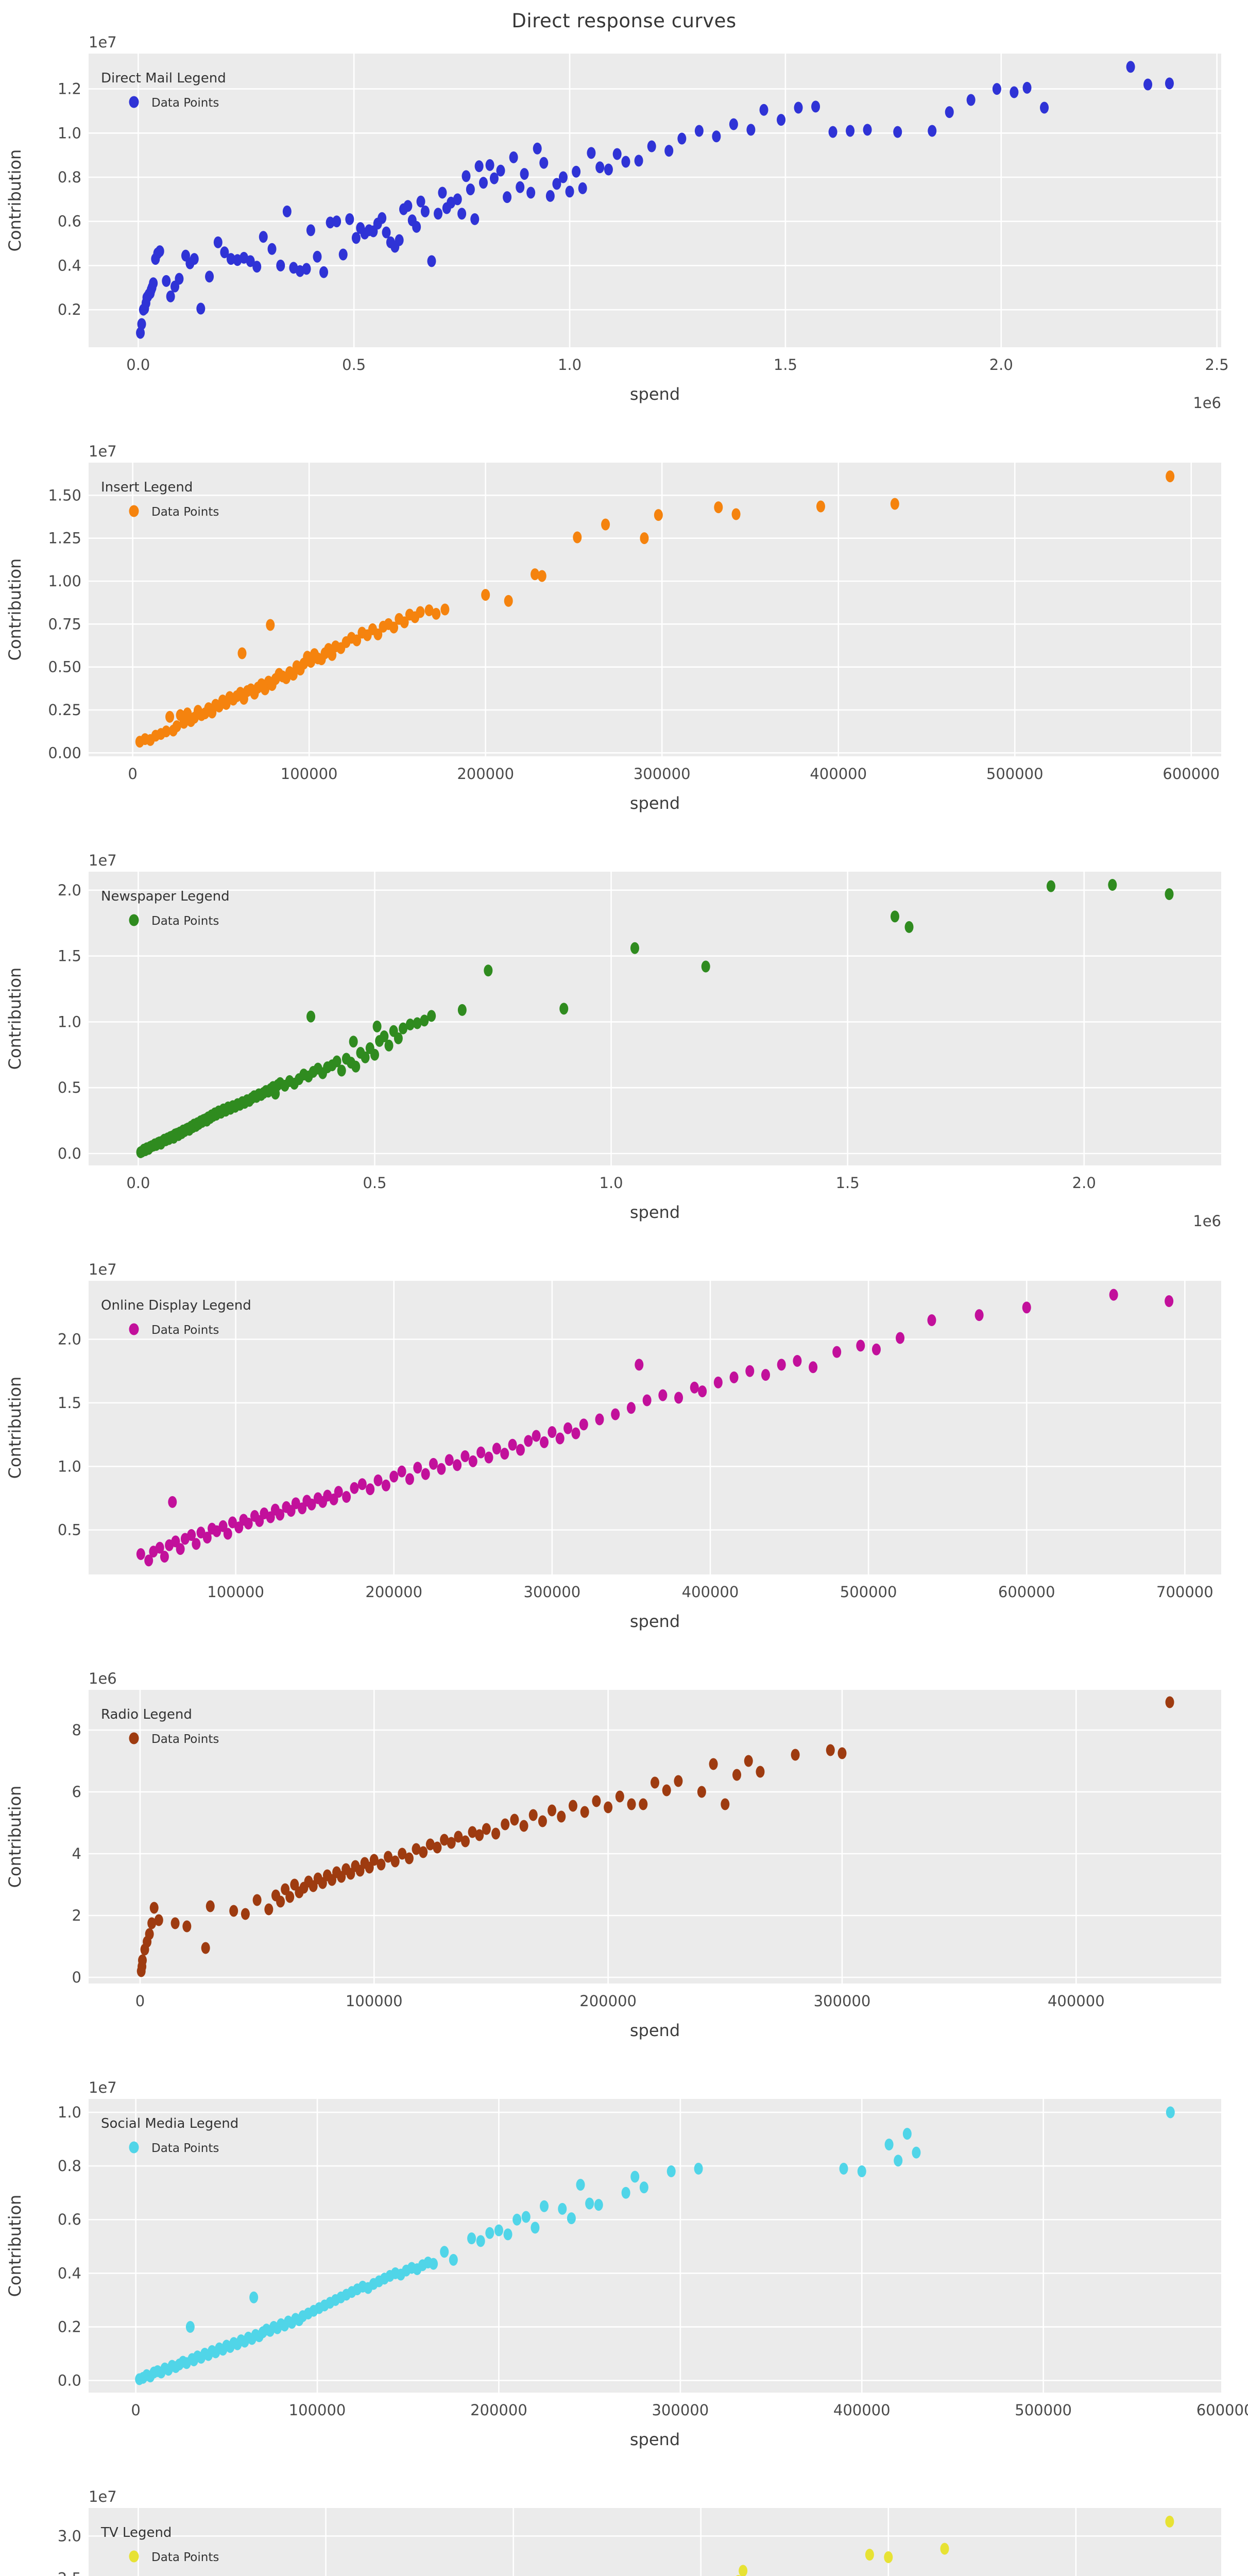 This screenshot has width=1248, height=2576. Describe the element at coordinates (1043, 2410) in the screenshot. I see `x-tick-label: 500000` at that location.